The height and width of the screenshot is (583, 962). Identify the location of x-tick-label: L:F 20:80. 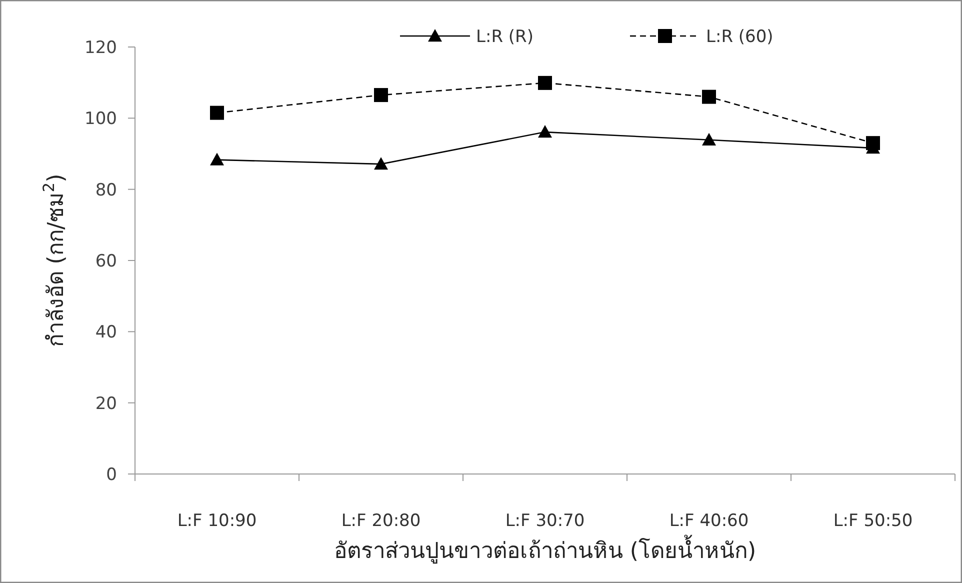
(381, 521).